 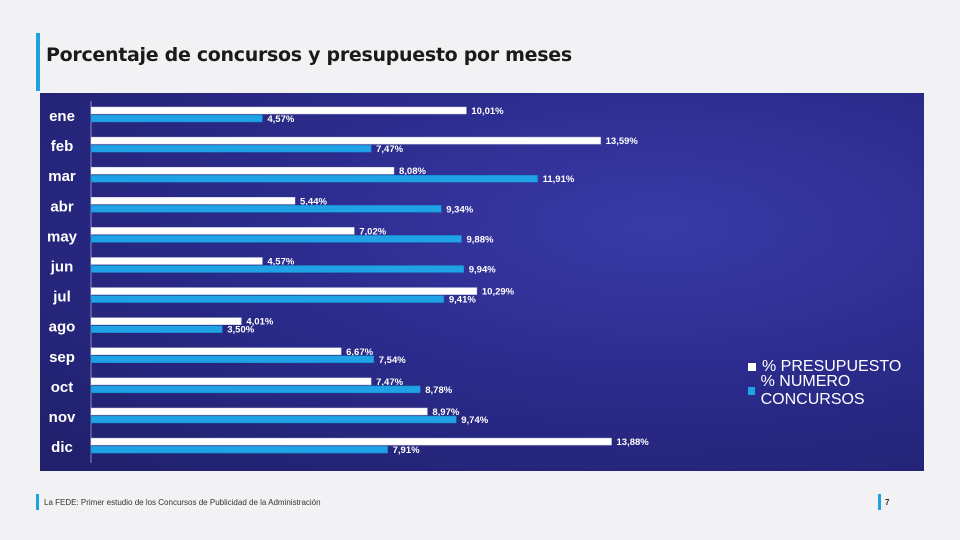 What do you see at coordinates (278, 110) in the screenshot?
I see `bar-presupuesto-ene` at bounding box center [278, 110].